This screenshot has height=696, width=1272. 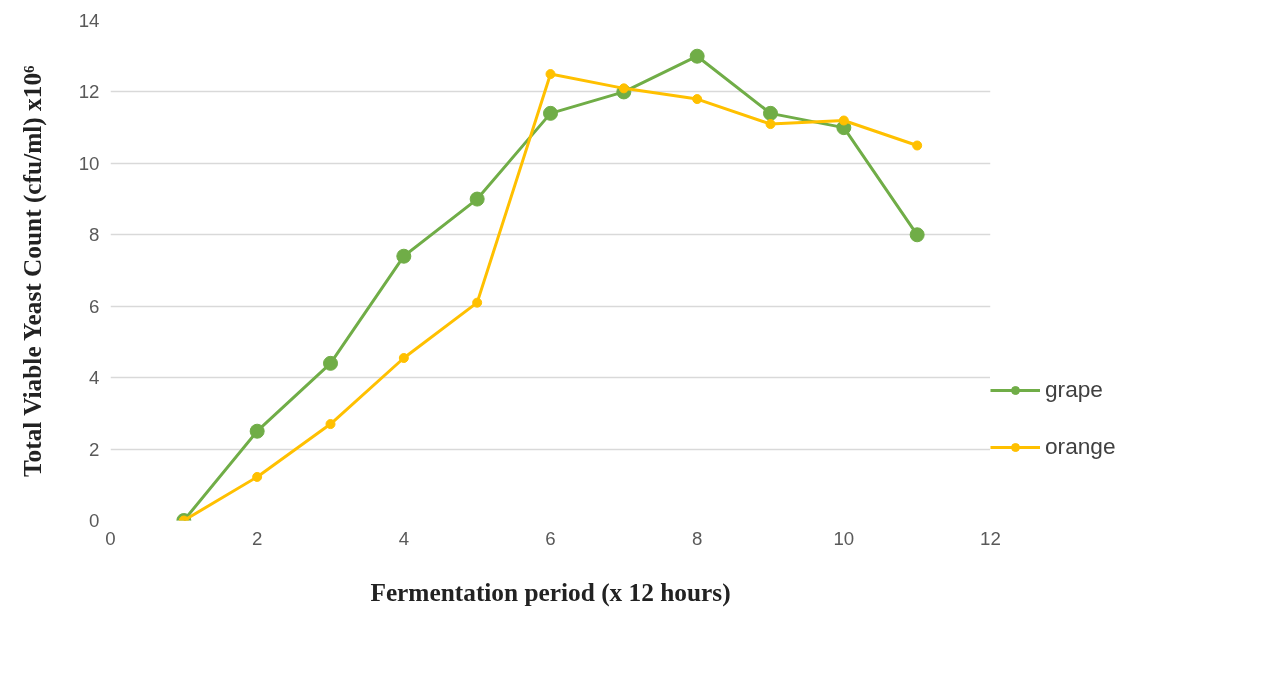 What do you see at coordinates (844, 538) in the screenshot?
I see `x-tick-label: 10` at bounding box center [844, 538].